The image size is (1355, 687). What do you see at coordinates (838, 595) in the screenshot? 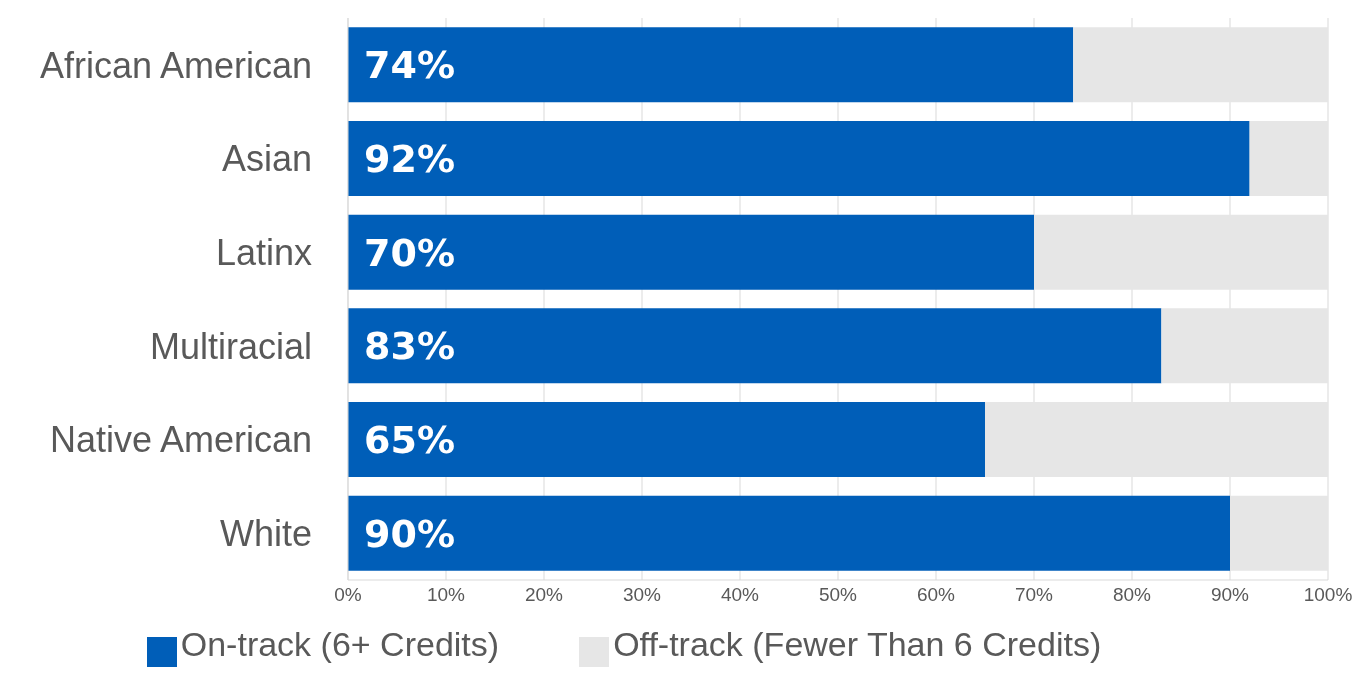
I see `x-tick-label: 50%` at bounding box center [838, 595].